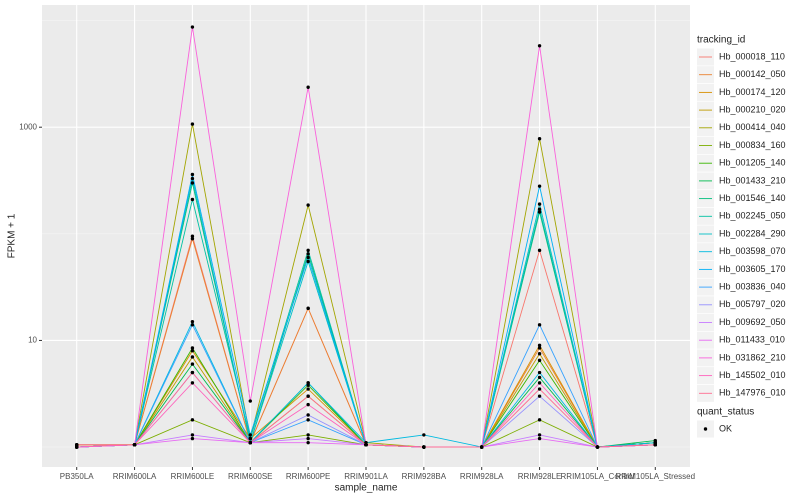  What do you see at coordinates (135, 476) in the screenshot?
I see `x-tick-label: RRIM600LA` at bounding box center [135, 476].